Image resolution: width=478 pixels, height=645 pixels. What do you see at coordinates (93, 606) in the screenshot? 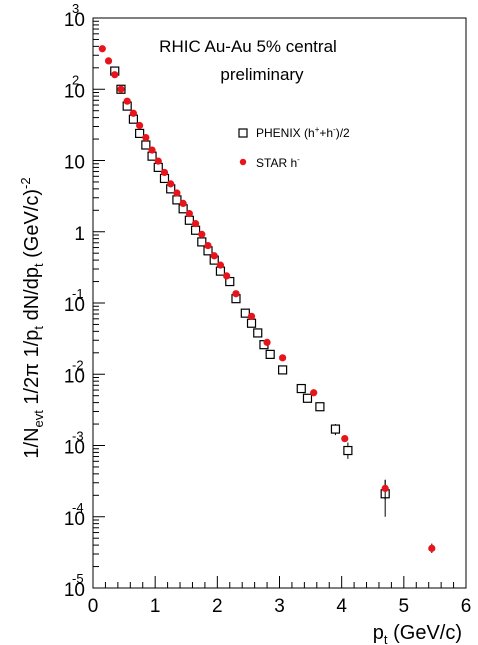
I see `x-tick-label: 0` at bounding box center [93, 606].